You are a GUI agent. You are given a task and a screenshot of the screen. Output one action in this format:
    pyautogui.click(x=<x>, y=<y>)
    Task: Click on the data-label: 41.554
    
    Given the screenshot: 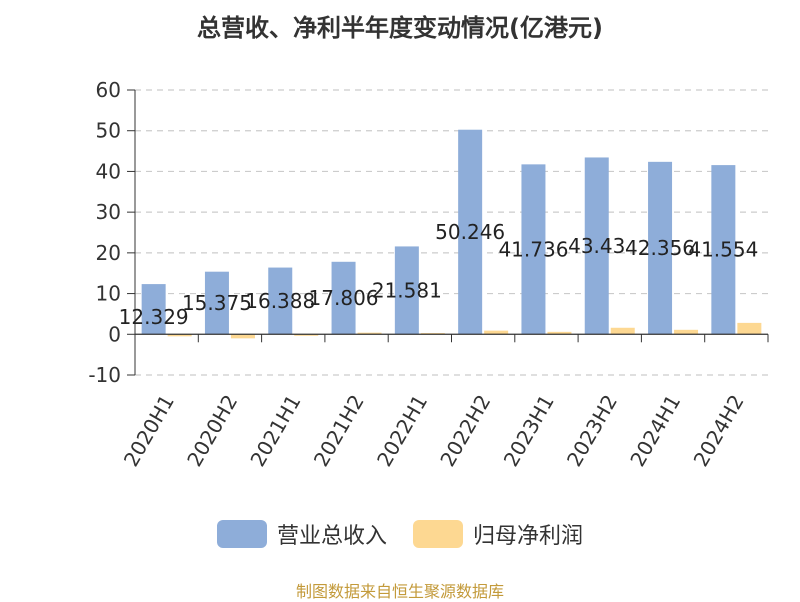 What is the action you would take?
    pyautogui.click(x=723, y=250)
    